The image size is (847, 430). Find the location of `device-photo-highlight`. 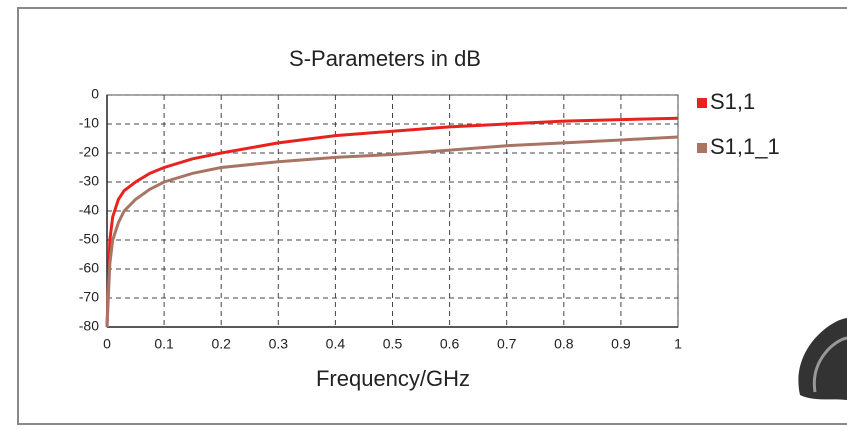

device-photo-highlight is located at coordinates (829, 364).